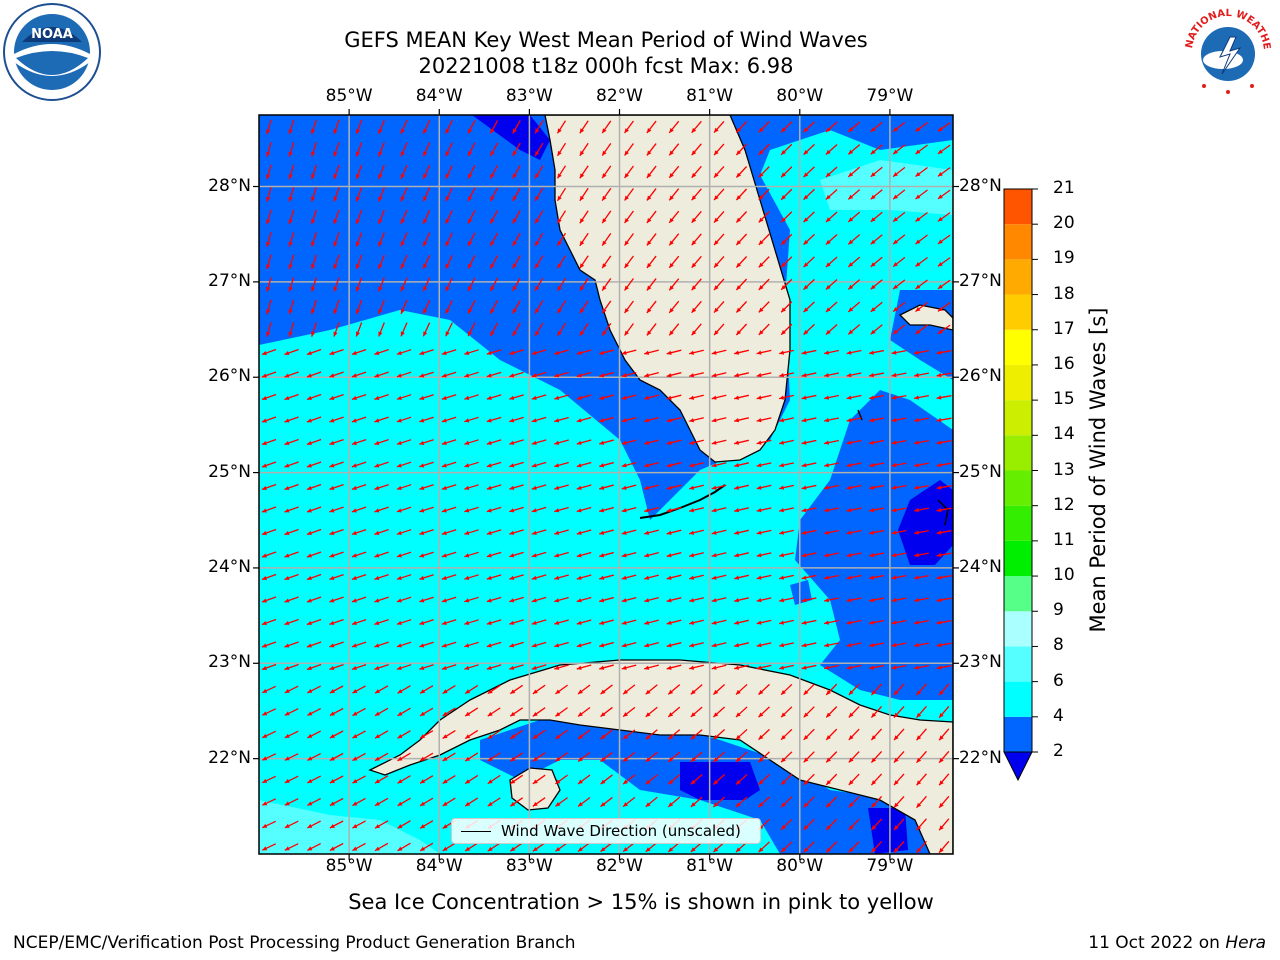 This screenshot has width=1280, height=960. What do you see at coordinates (535, 789) in the screenshot?
I see `land-isla-juventud` at bounding box center [535, 789].